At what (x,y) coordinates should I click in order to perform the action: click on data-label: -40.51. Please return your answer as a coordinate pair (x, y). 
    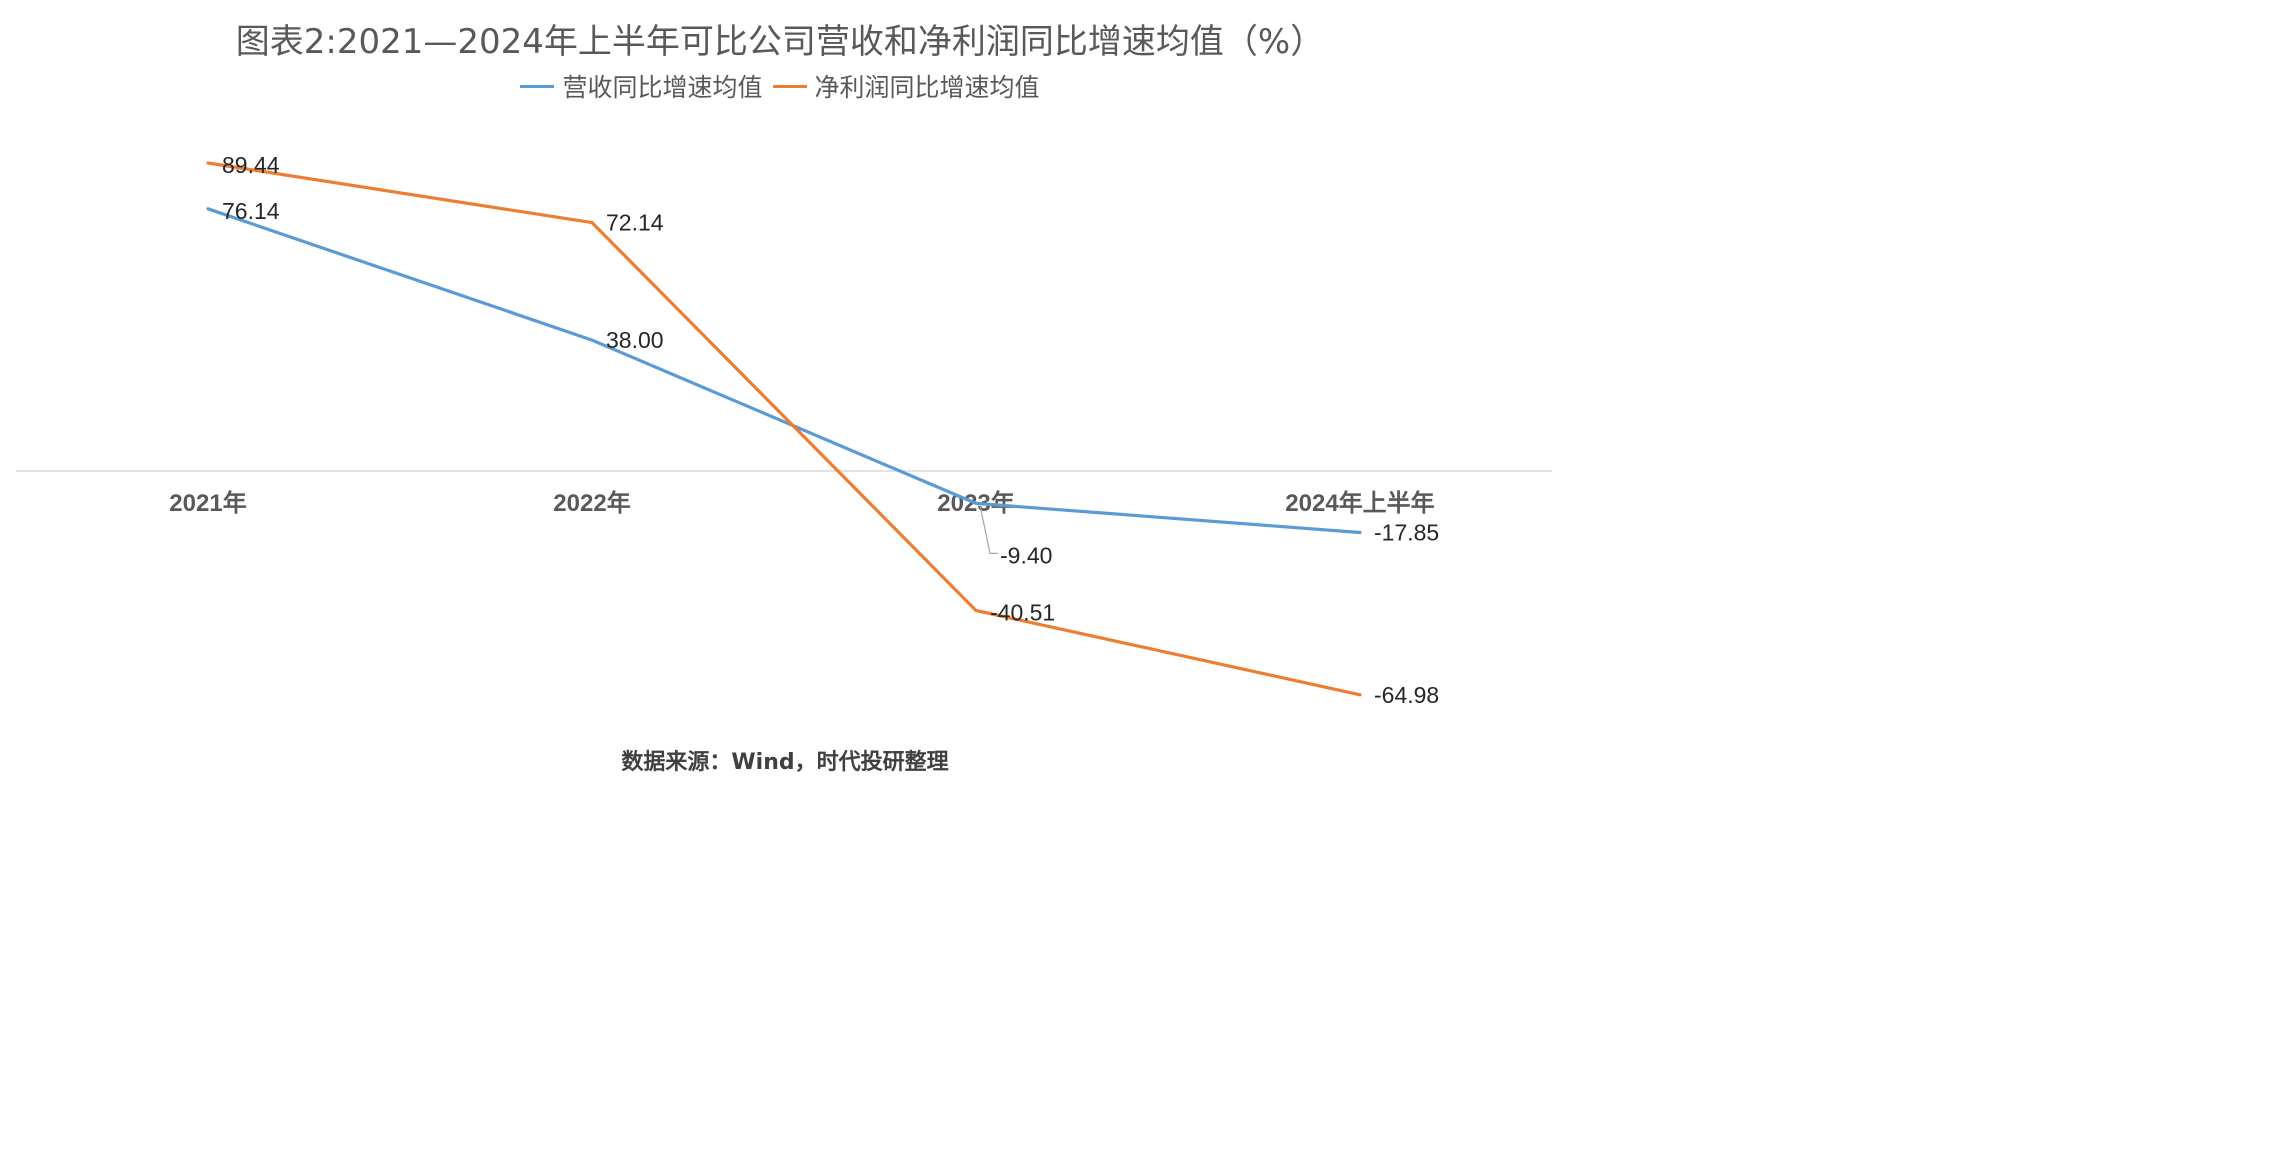
    Looking at the image, I should click on (1022, 613).